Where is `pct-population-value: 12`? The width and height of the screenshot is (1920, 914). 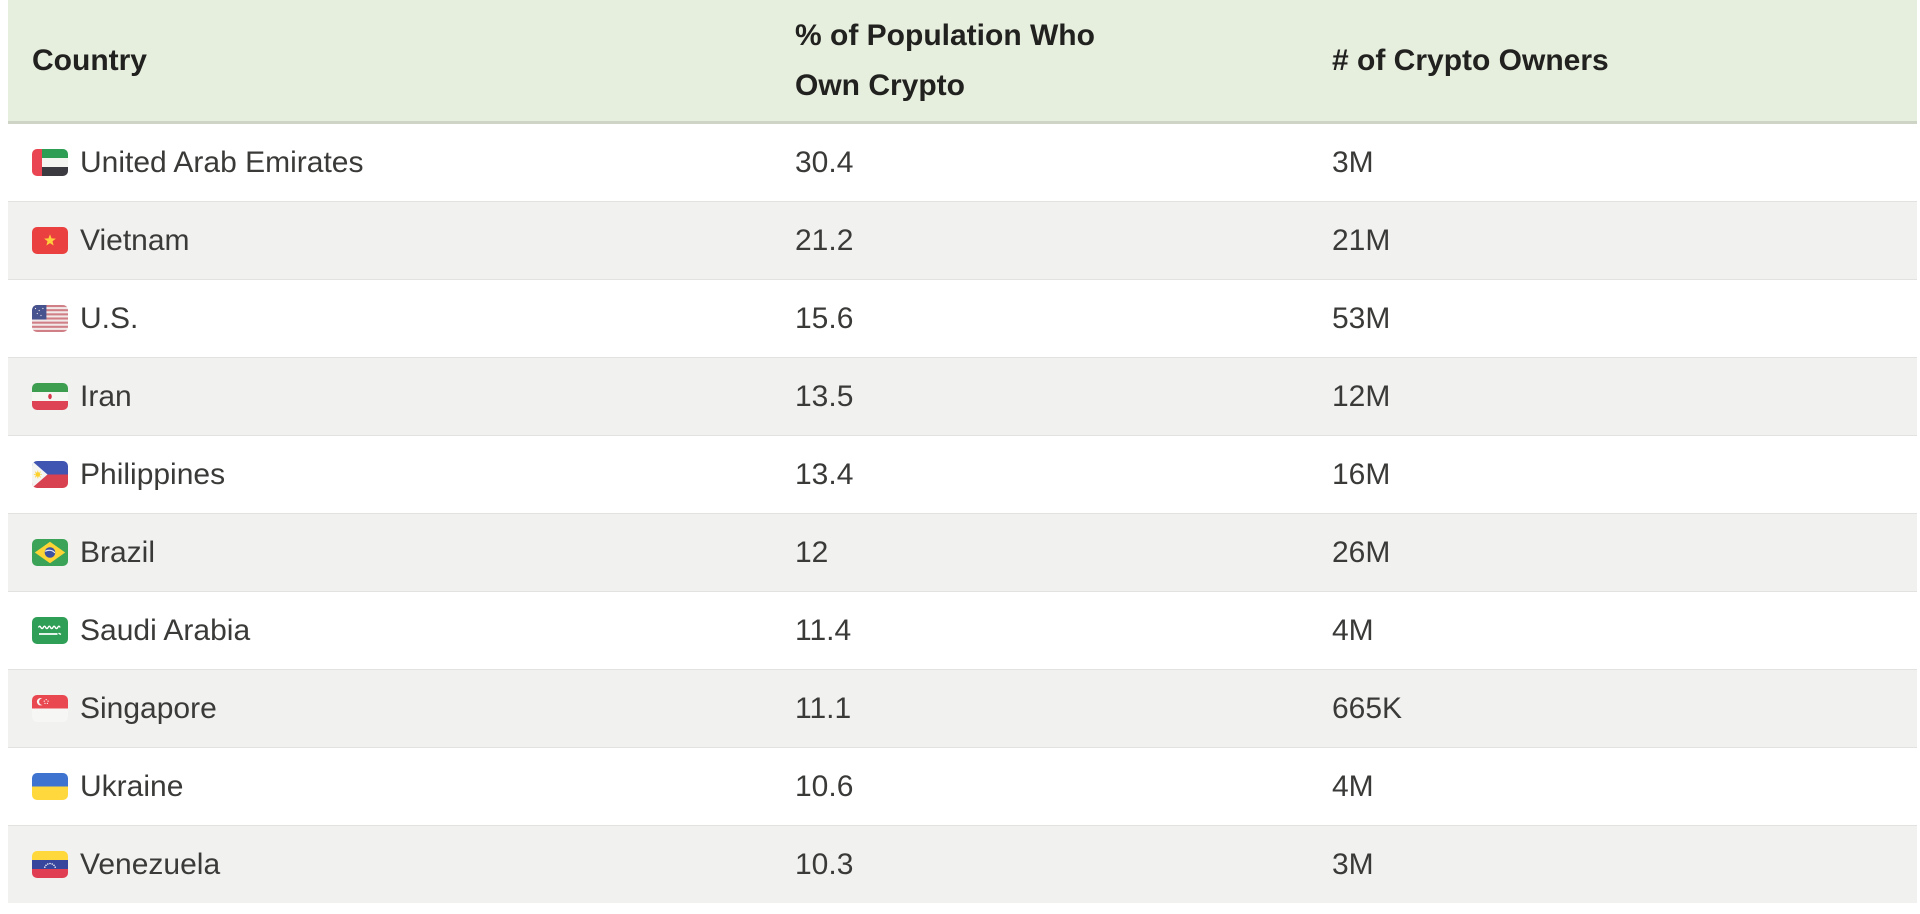 pct-population-value: 12 is located at coordinates (812, 552).